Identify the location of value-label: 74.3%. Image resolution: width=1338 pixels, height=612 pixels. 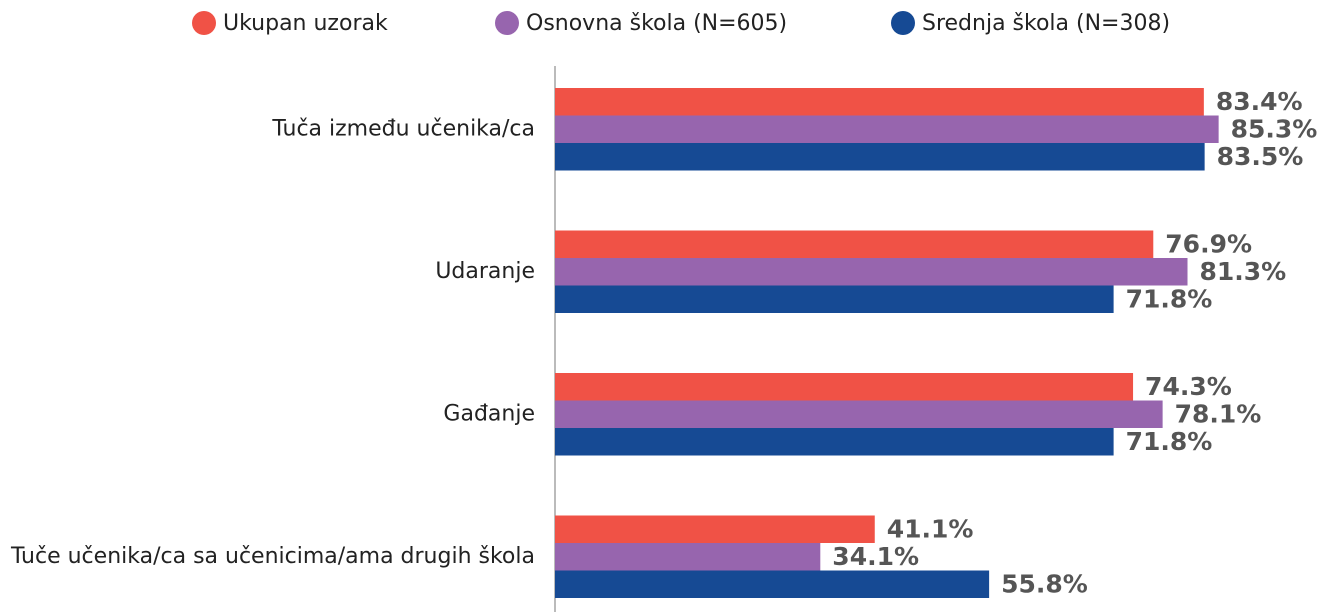
(1188, 386).